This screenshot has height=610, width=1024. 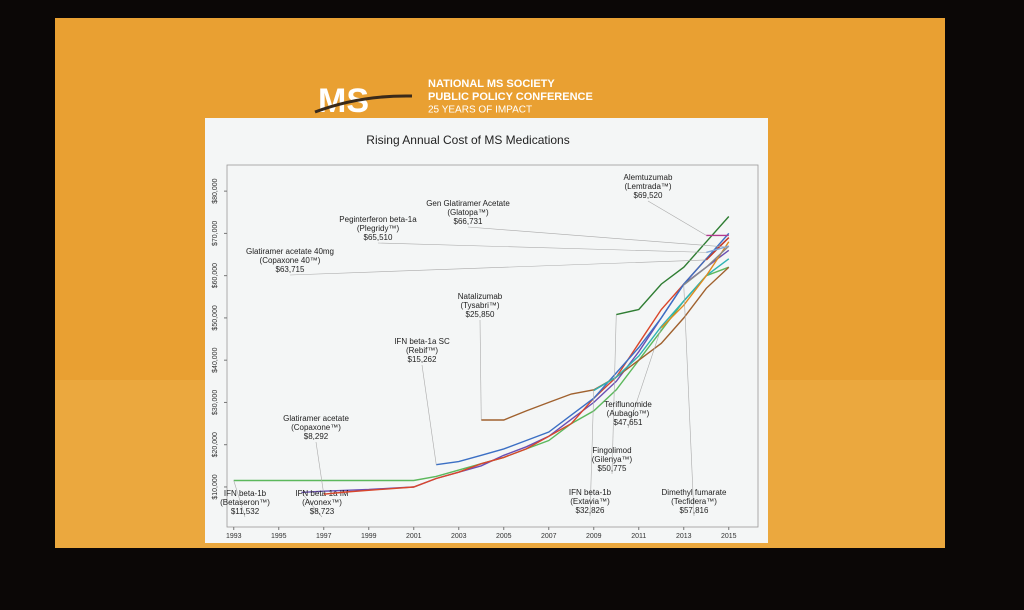 I want to click on x-tick-label: 1999, so click(x=369, y=536).